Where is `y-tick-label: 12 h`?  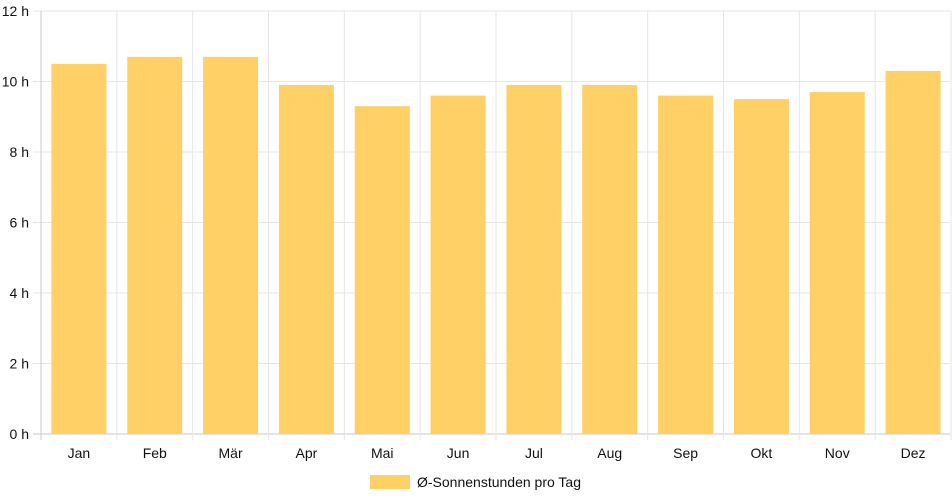 y-tick-label: 12 h is located at coordinates (15, 11).